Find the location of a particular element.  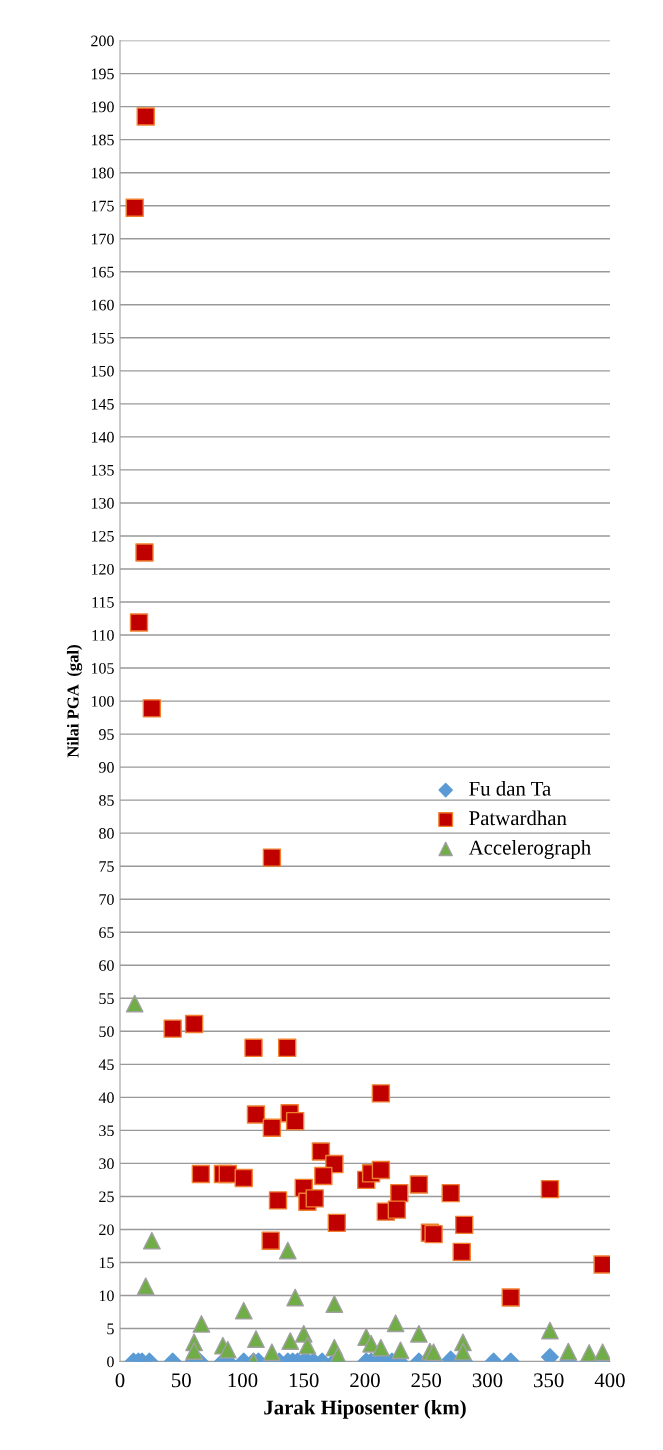

y-tick-label: 105 is located at coordinates (102, 668).